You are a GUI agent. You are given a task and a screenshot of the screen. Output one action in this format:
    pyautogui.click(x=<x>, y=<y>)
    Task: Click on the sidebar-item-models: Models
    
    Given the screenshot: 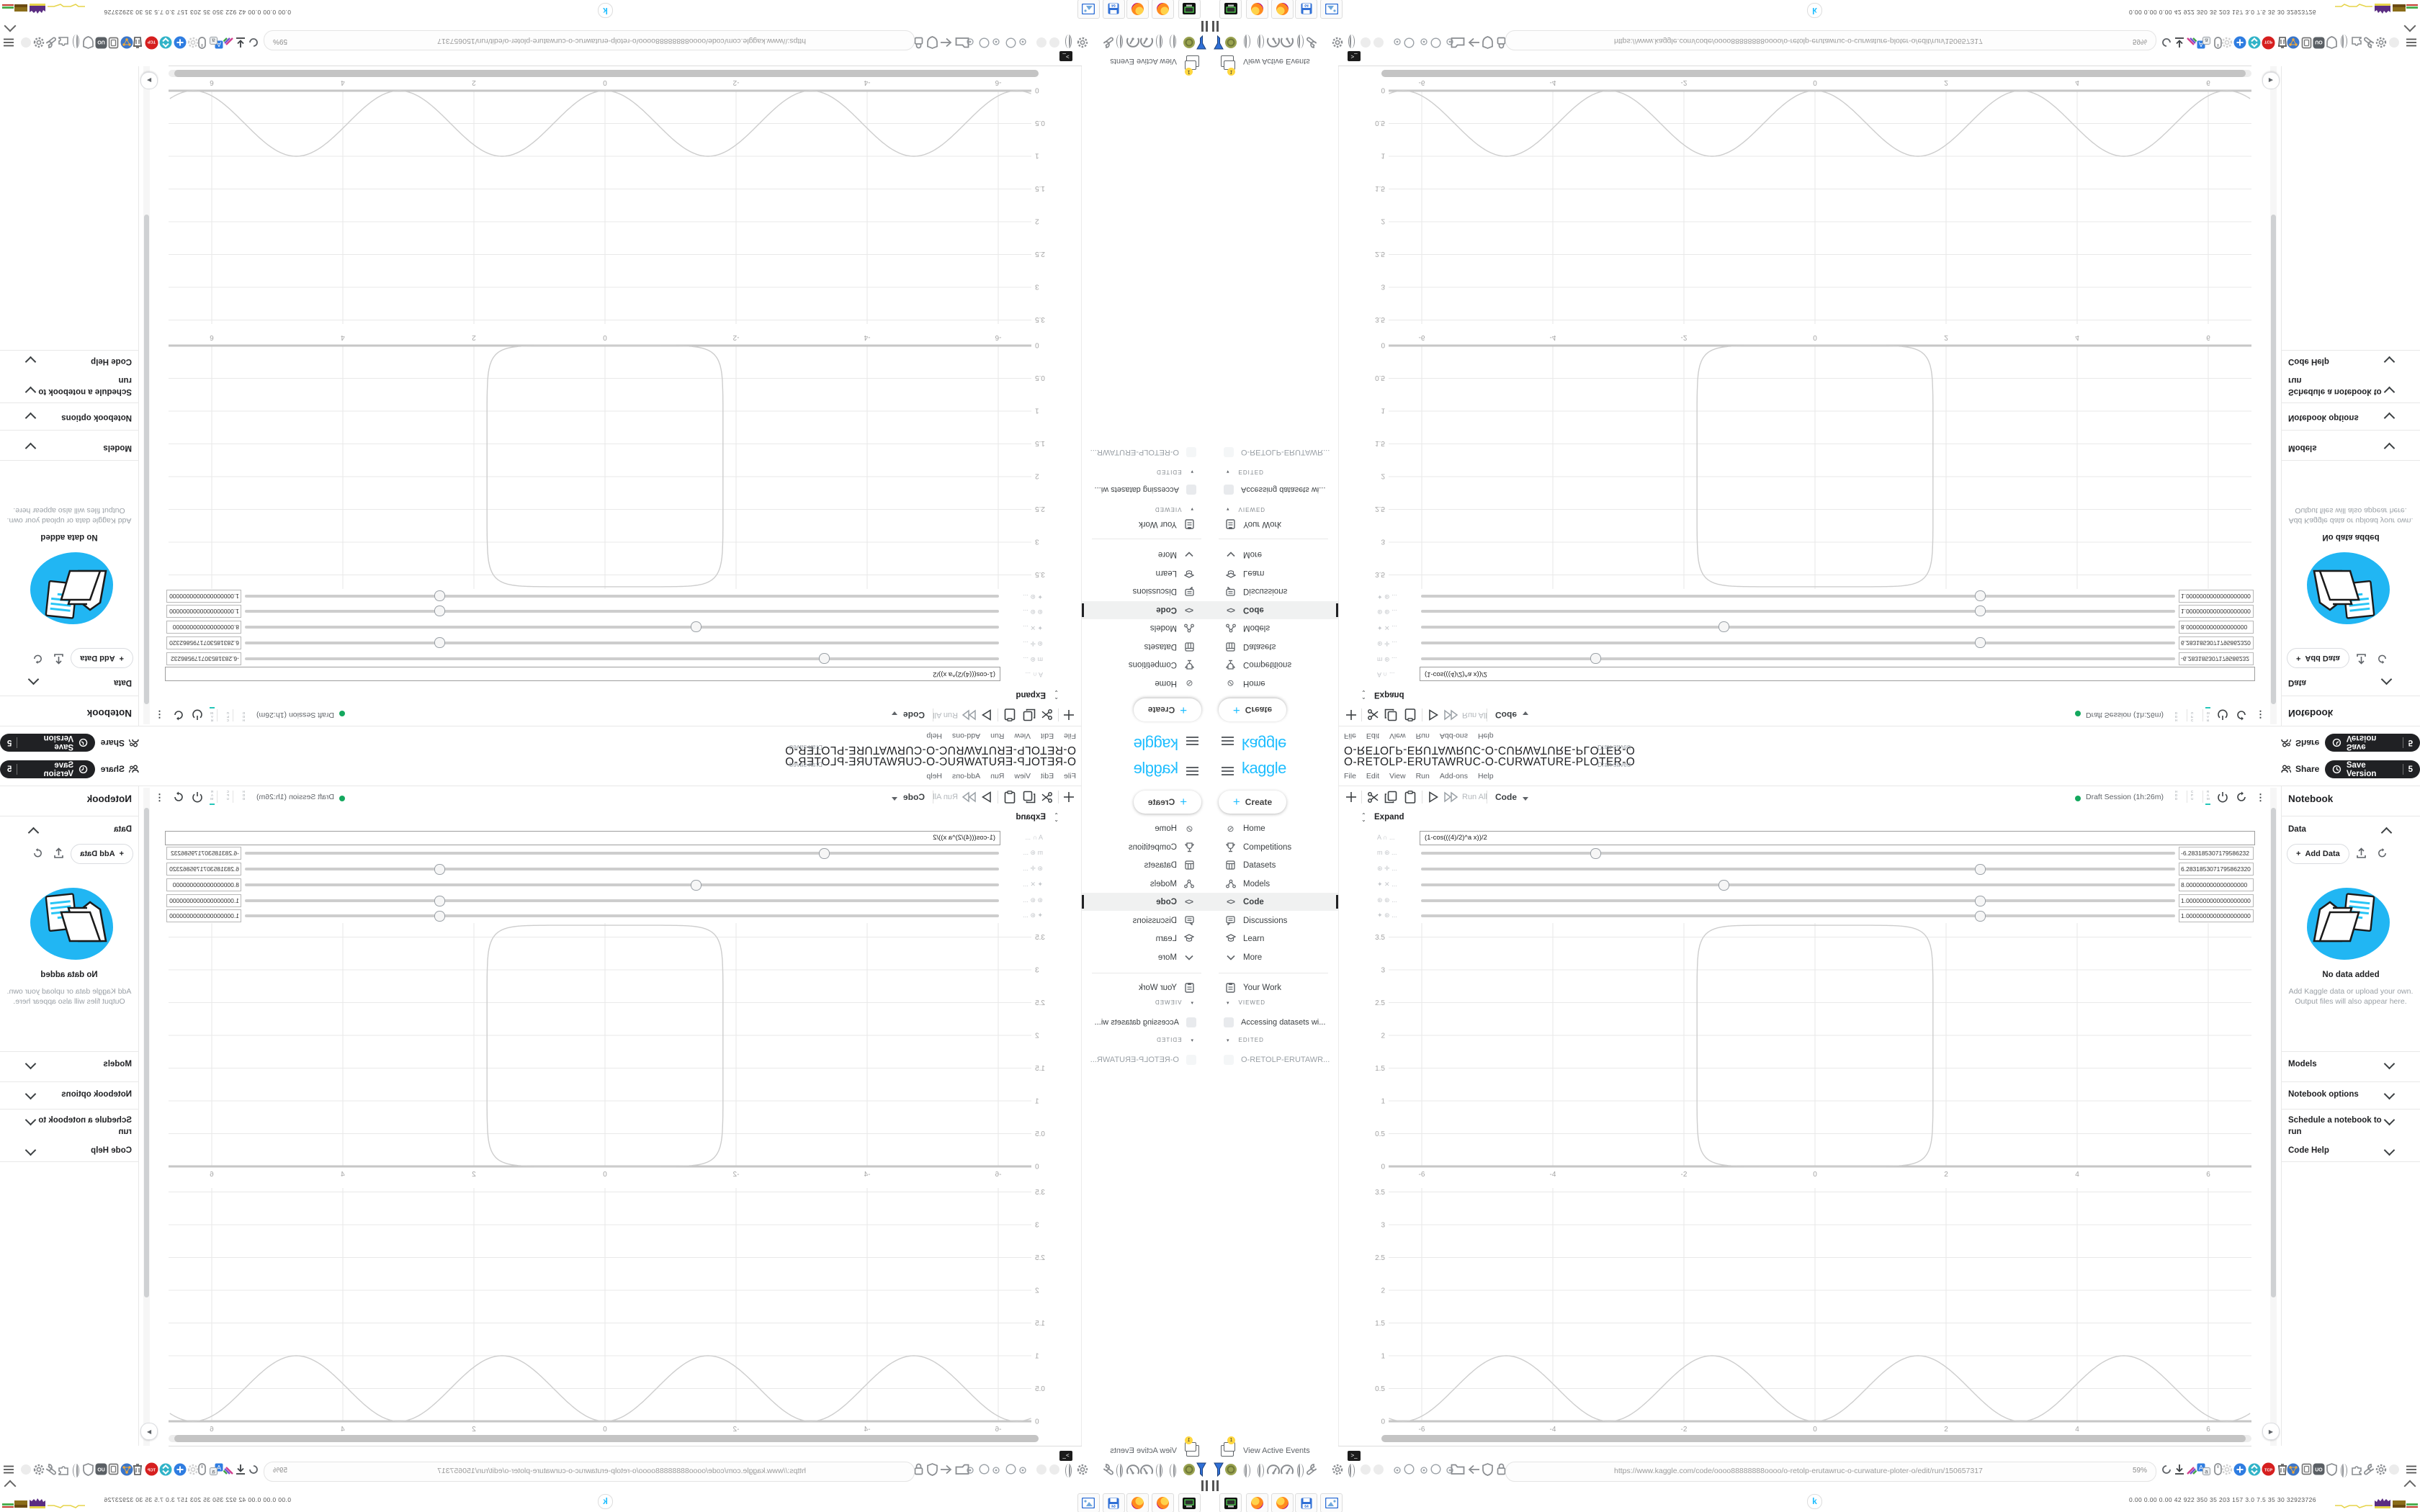 What is the action you would take?
    pyautogui.click(x=1146, y=628)
    